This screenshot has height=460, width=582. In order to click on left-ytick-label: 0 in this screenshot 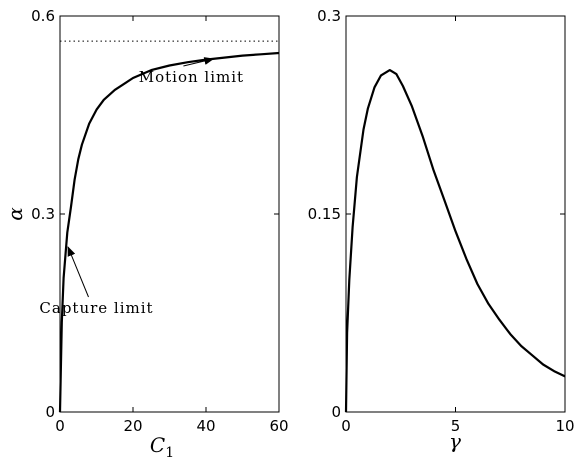, I will do `click(50, 412)`.